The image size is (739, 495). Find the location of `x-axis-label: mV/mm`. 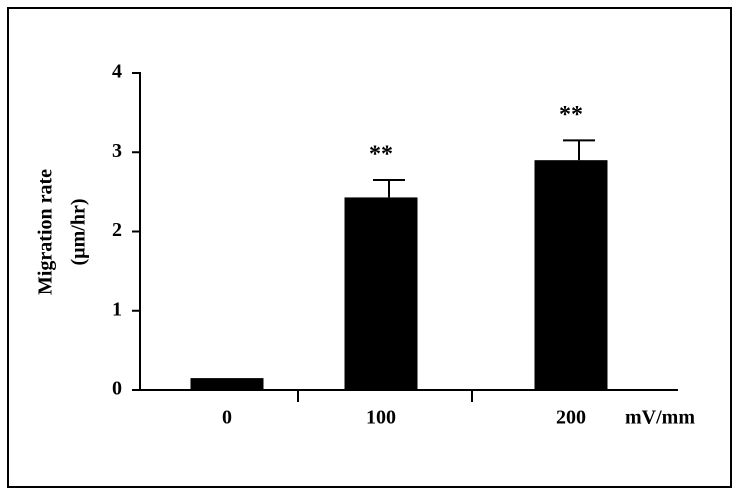

x-axis-label: mV/mm is located at coordinates (660, 418).